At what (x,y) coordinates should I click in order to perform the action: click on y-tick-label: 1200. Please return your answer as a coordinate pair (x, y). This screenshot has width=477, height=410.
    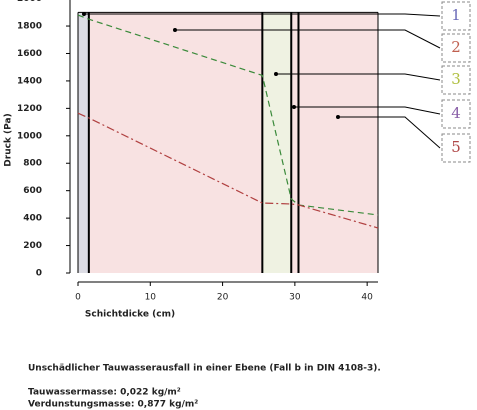
    Looking at the image, I should click on (29, 109).